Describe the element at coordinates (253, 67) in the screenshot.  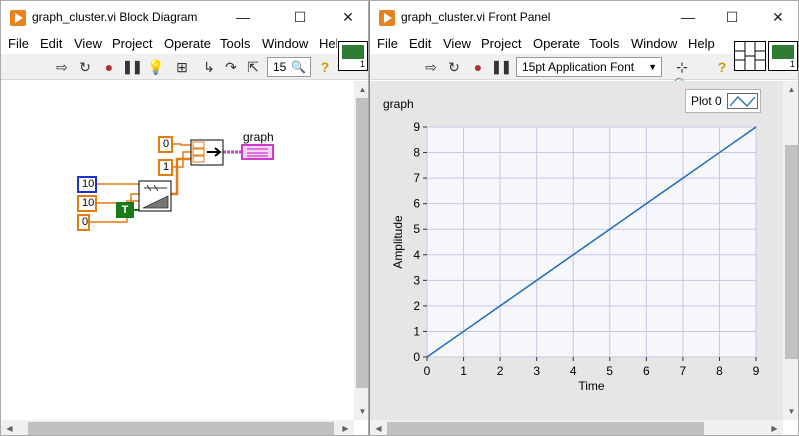
I see `step-out-icon: ⇱` at that location.